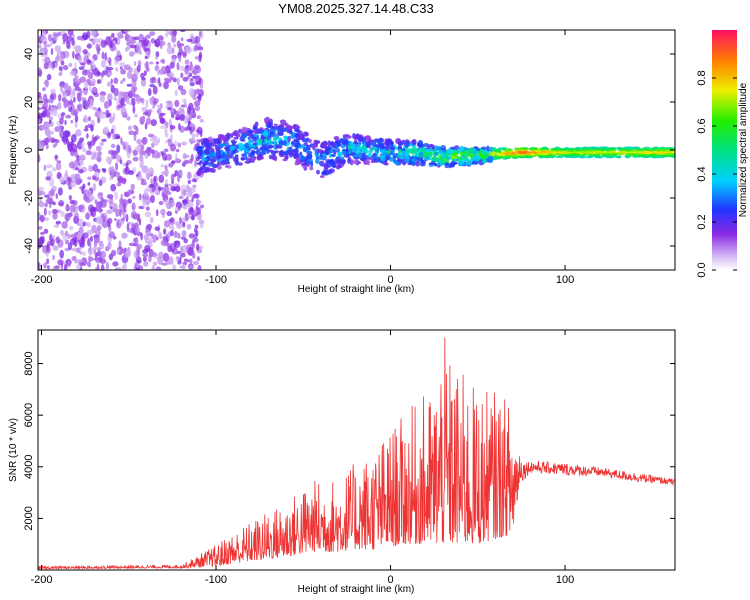  I want to click on spectrogram-xtick-label: 100, so click(565, 280).